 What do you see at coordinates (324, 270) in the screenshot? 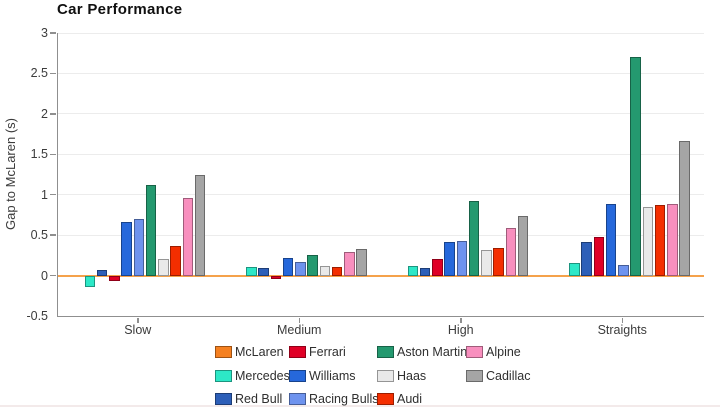
I see `bar-haas-medium` at bounding box center [324, 270].